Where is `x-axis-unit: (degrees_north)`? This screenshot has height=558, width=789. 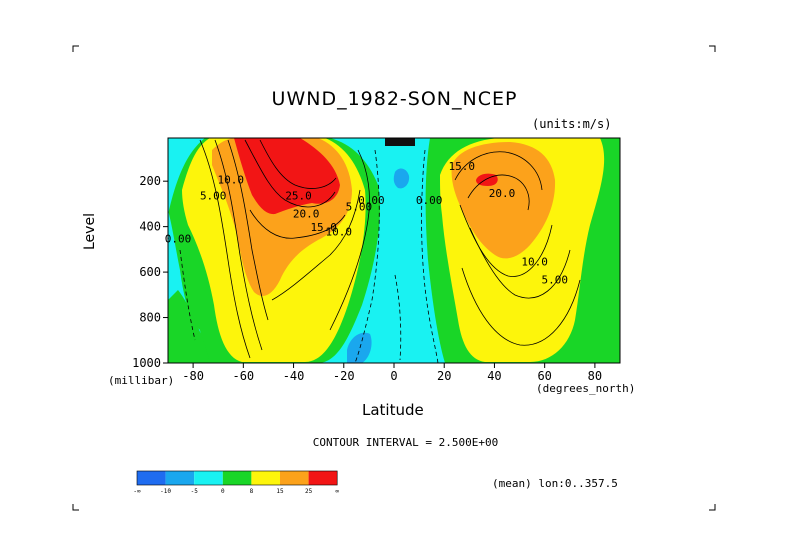
x-axis-unit: (degrees_north) is located at coordinates (586, 388).